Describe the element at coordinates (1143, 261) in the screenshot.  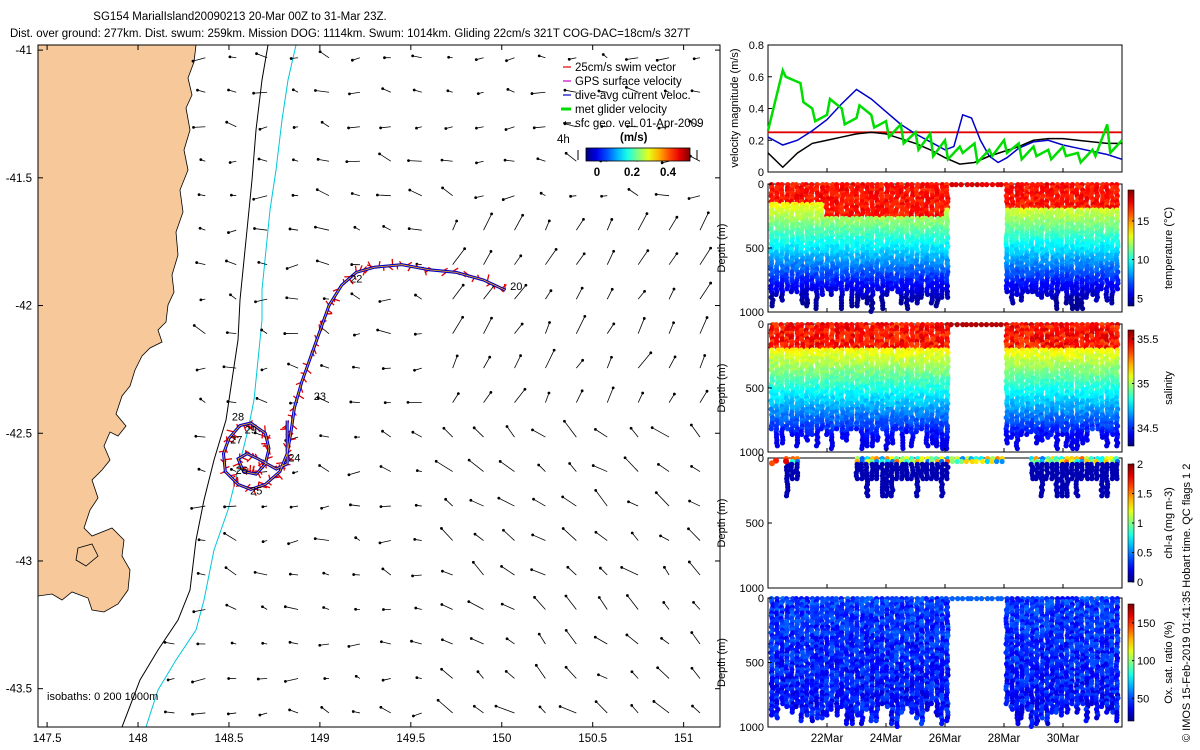
I see `colorbar-tick-label: 10` at that location.